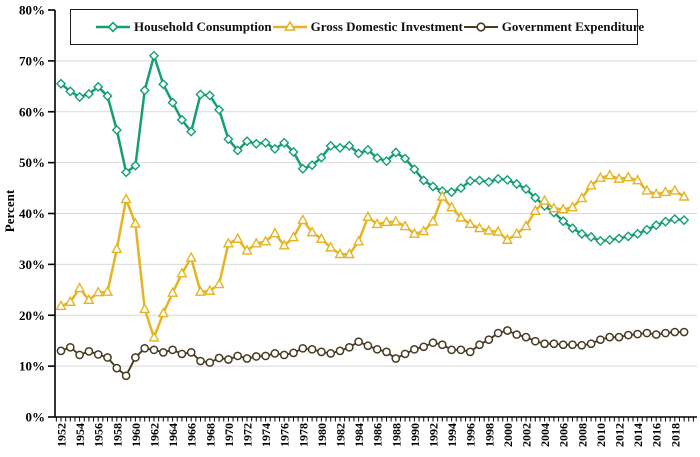  Describe the element at coordinates (527, 435) in the screenshot. I see `x-tick-label: 2002` at that location.